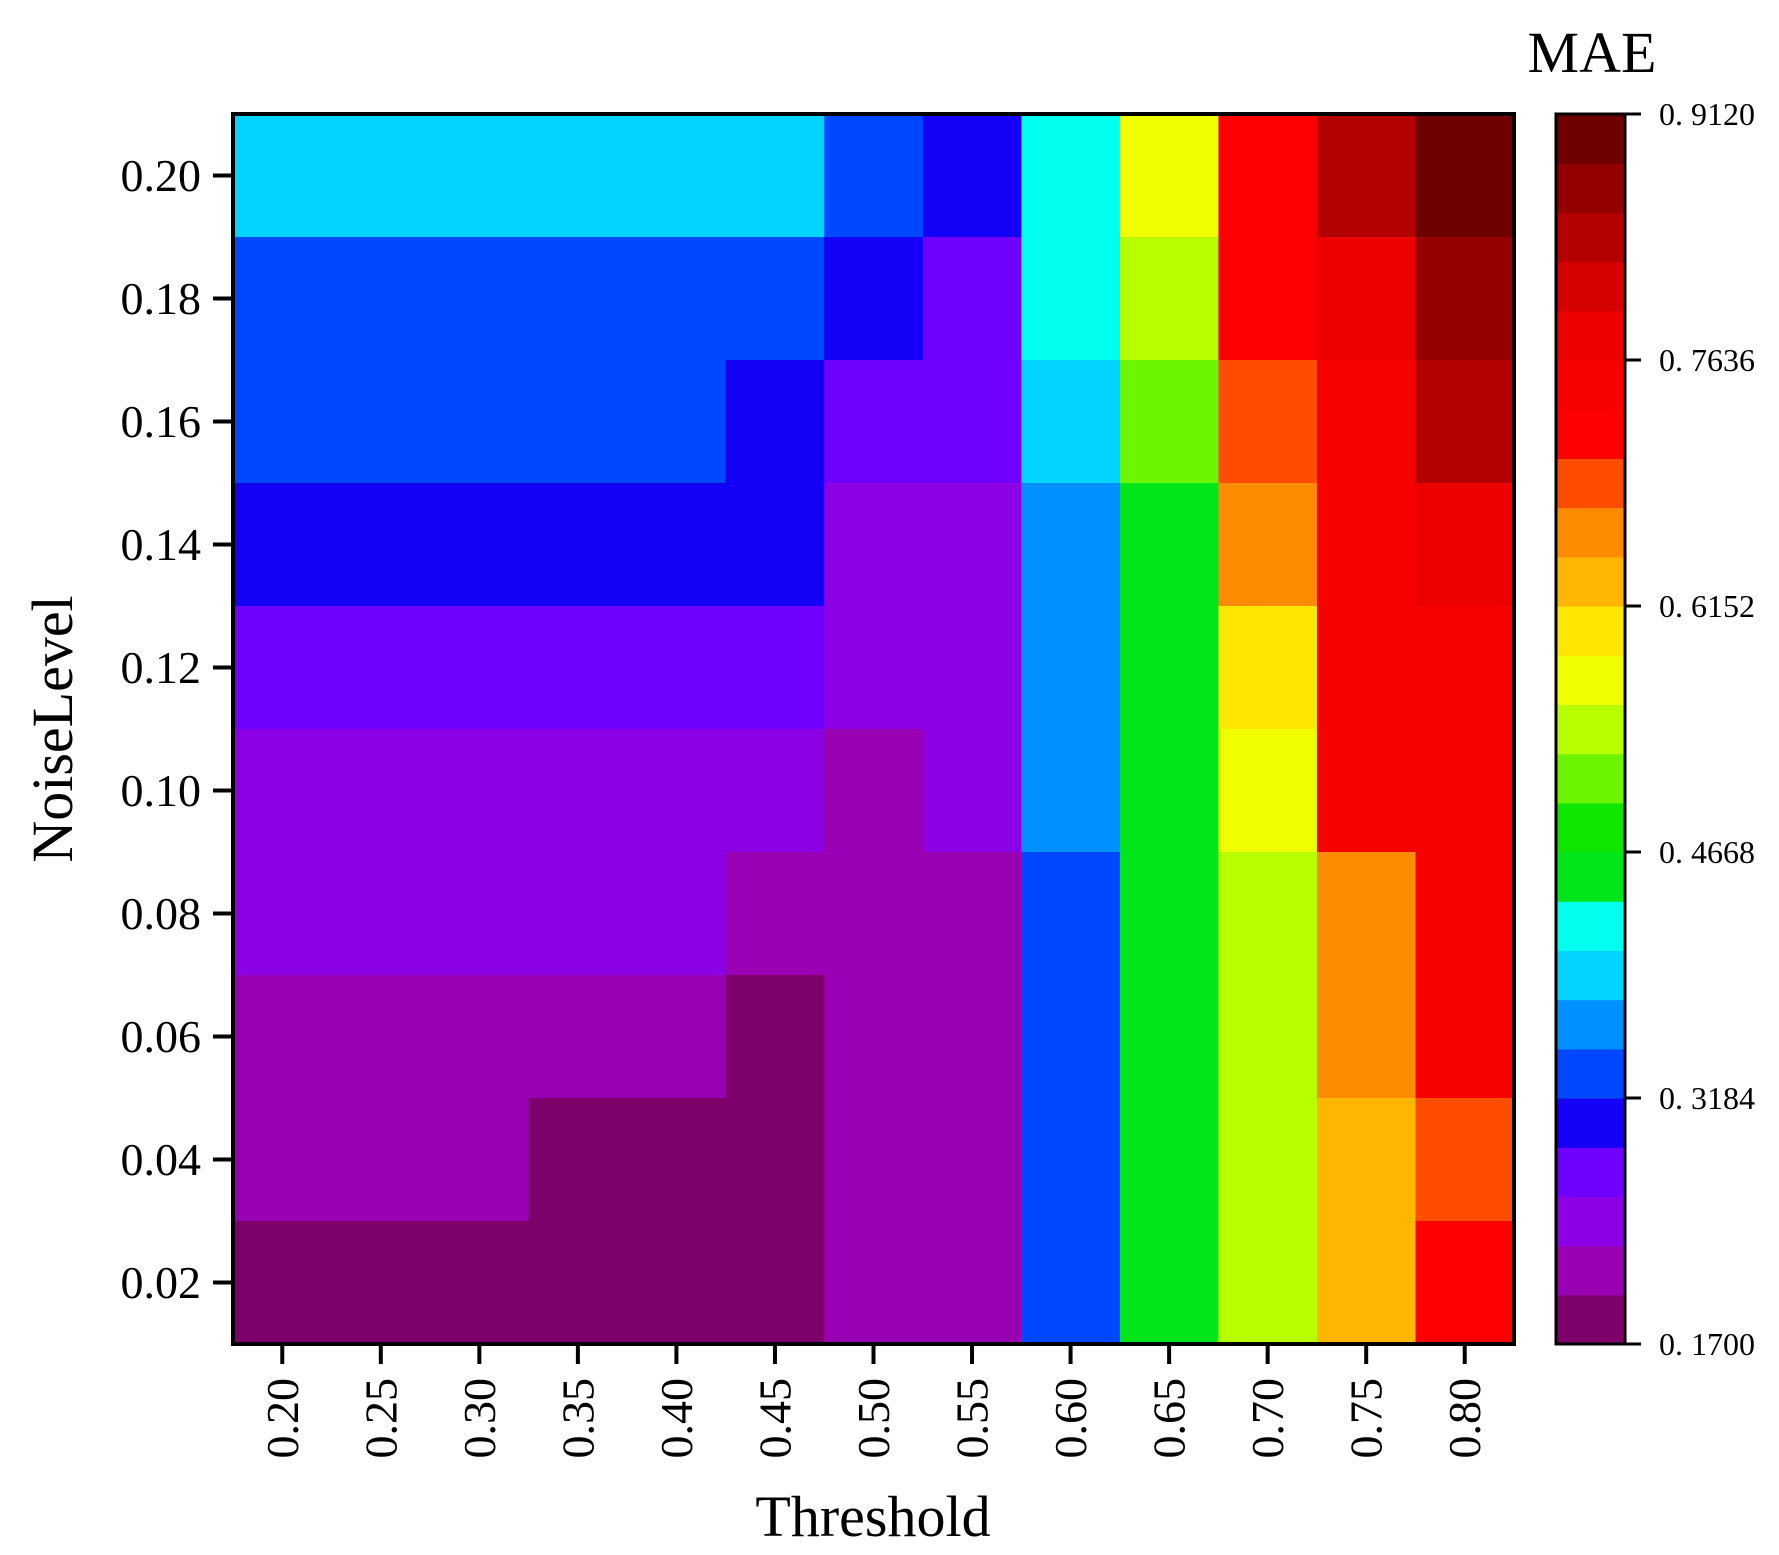 Image resolution: width=1779 pixels, height=1555 pixels. I want to click on heatmap-cell-r2-c3, so click(578, 422).